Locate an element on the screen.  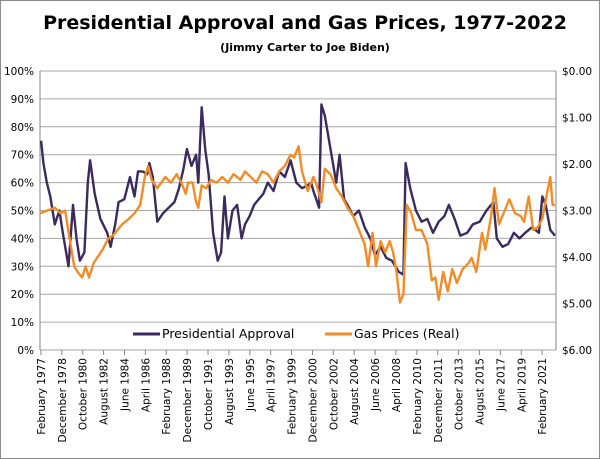
x-tick-label: February 1977 is located at coordinates (42, 396).